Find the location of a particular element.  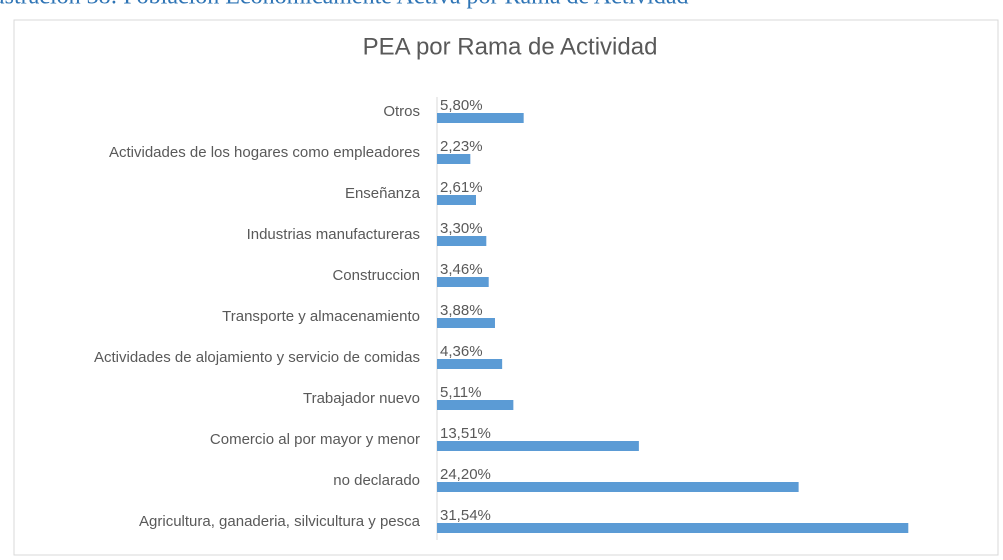

y-tick-label: Industrias manufactureras is located at coordinates (333, 234).